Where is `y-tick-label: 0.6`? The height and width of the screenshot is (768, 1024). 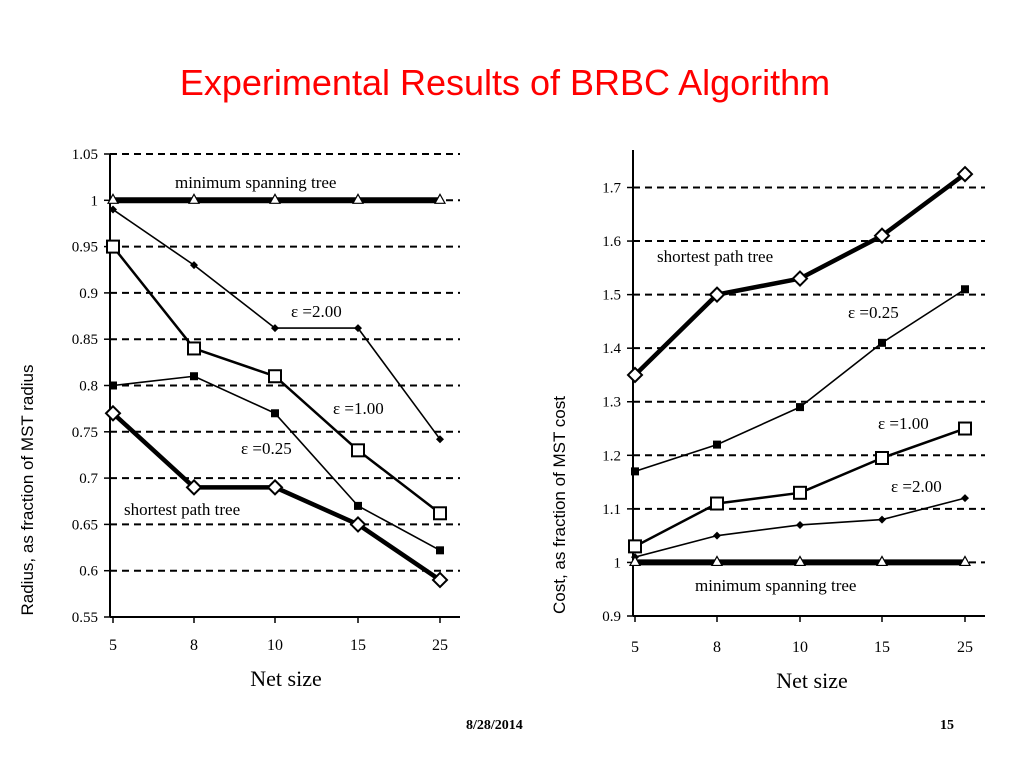 y-tick-label: 0.6 is located at coordinates (88, 572).